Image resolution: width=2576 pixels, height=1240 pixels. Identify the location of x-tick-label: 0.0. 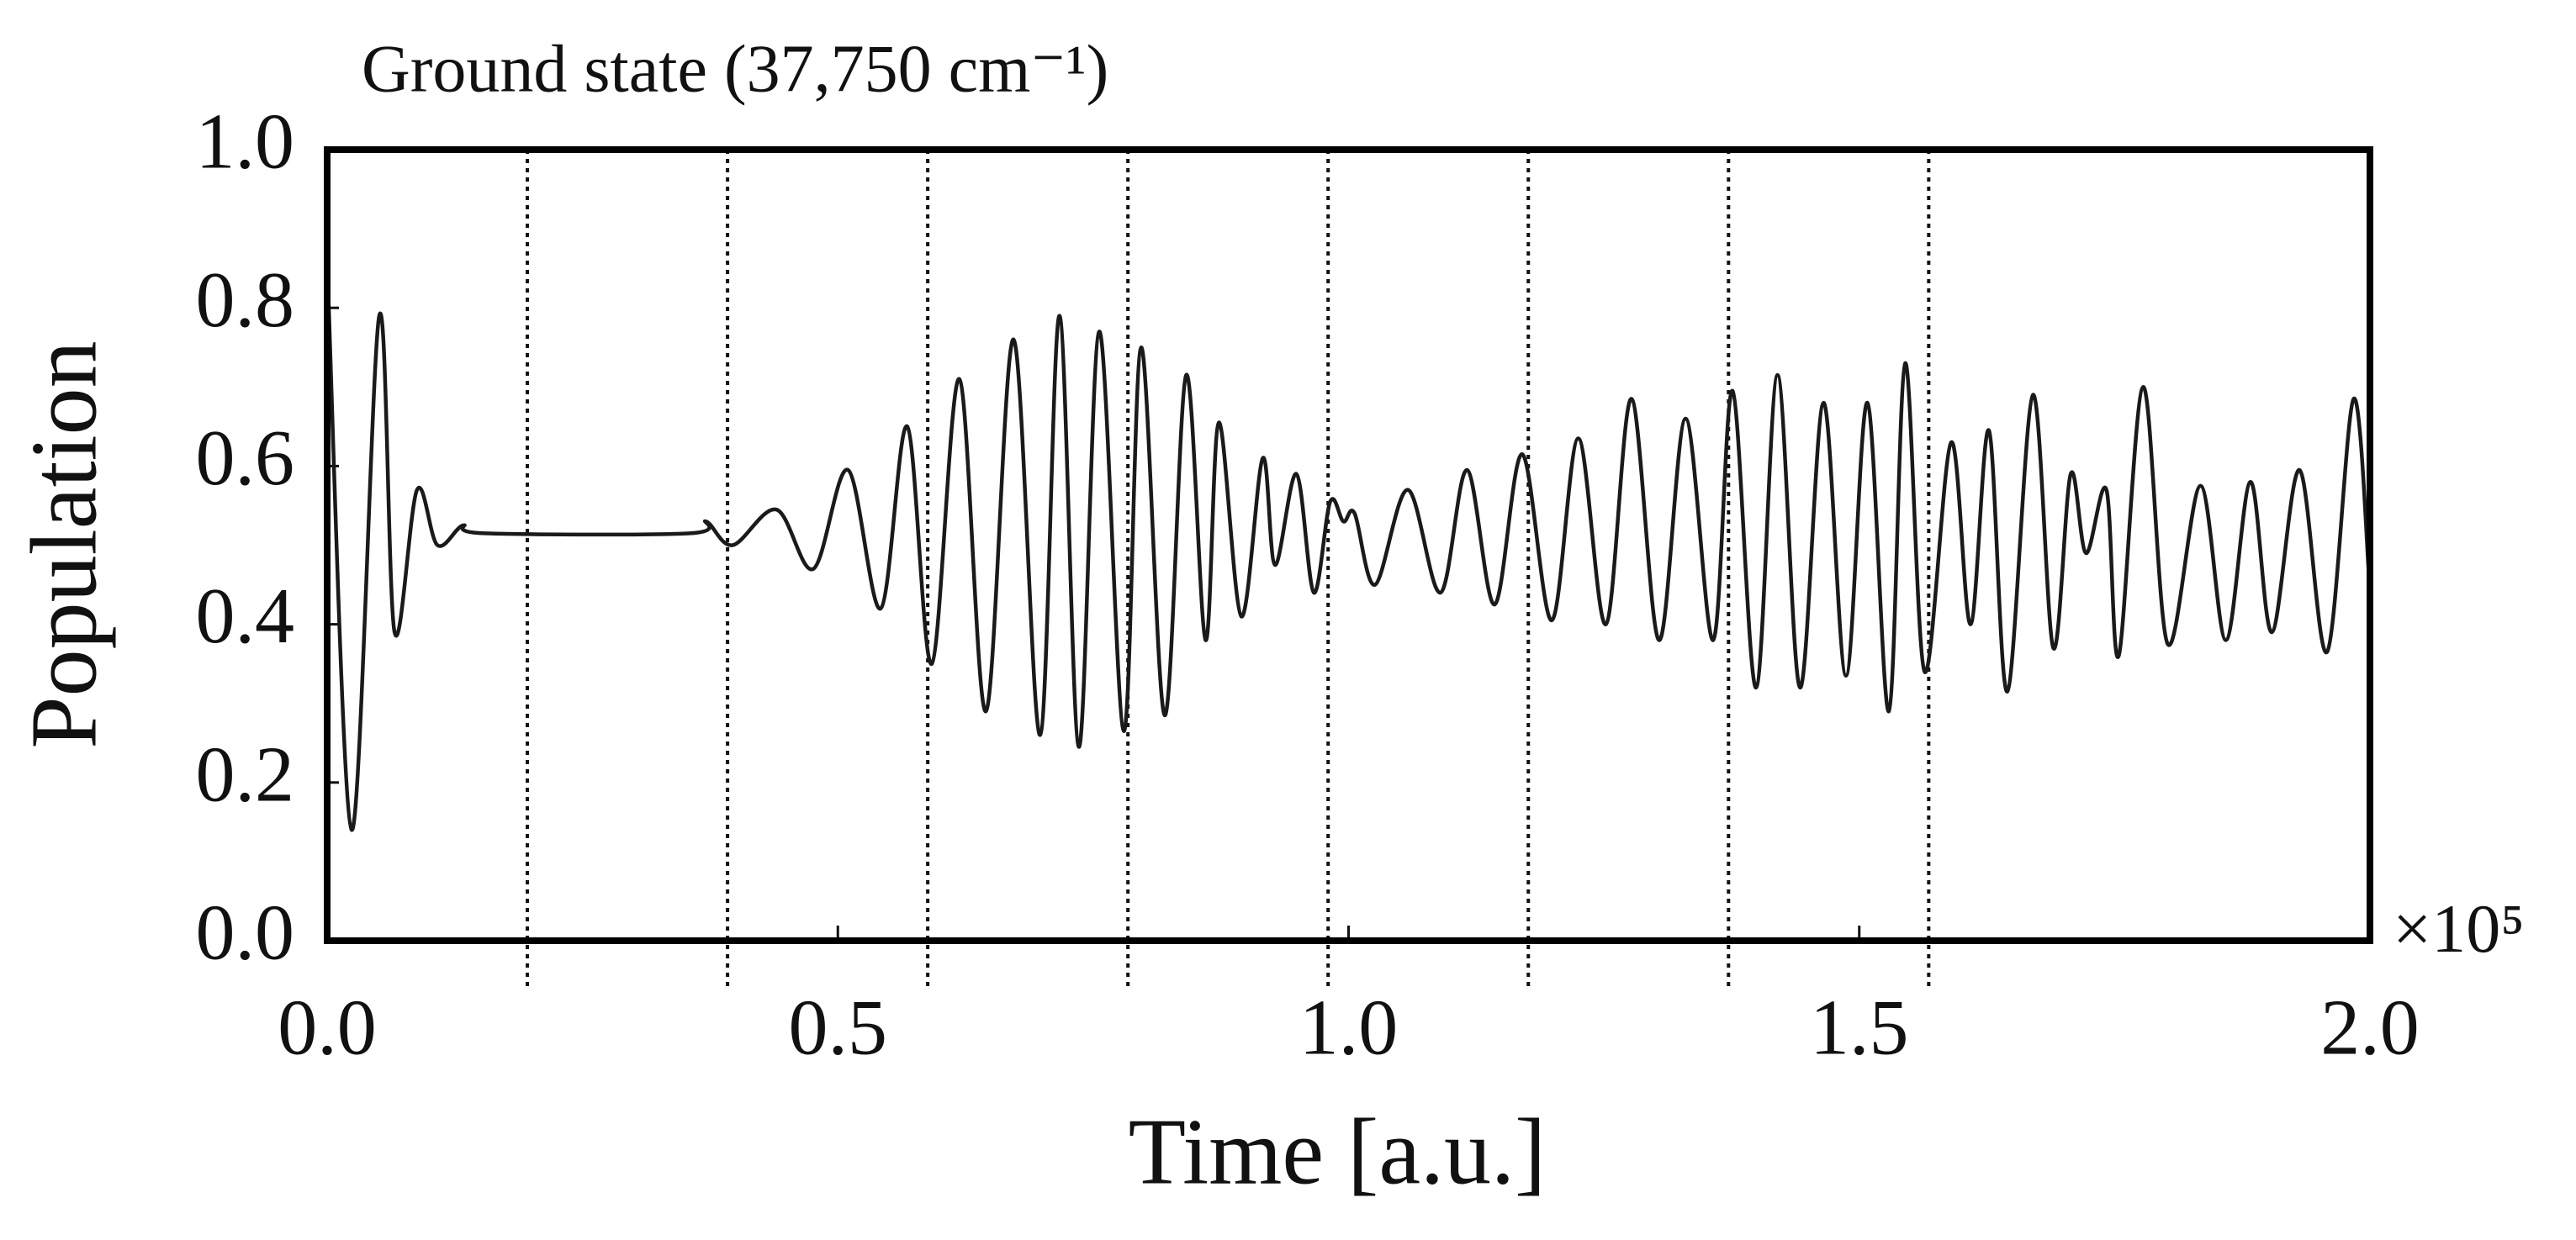
(327, 1028).